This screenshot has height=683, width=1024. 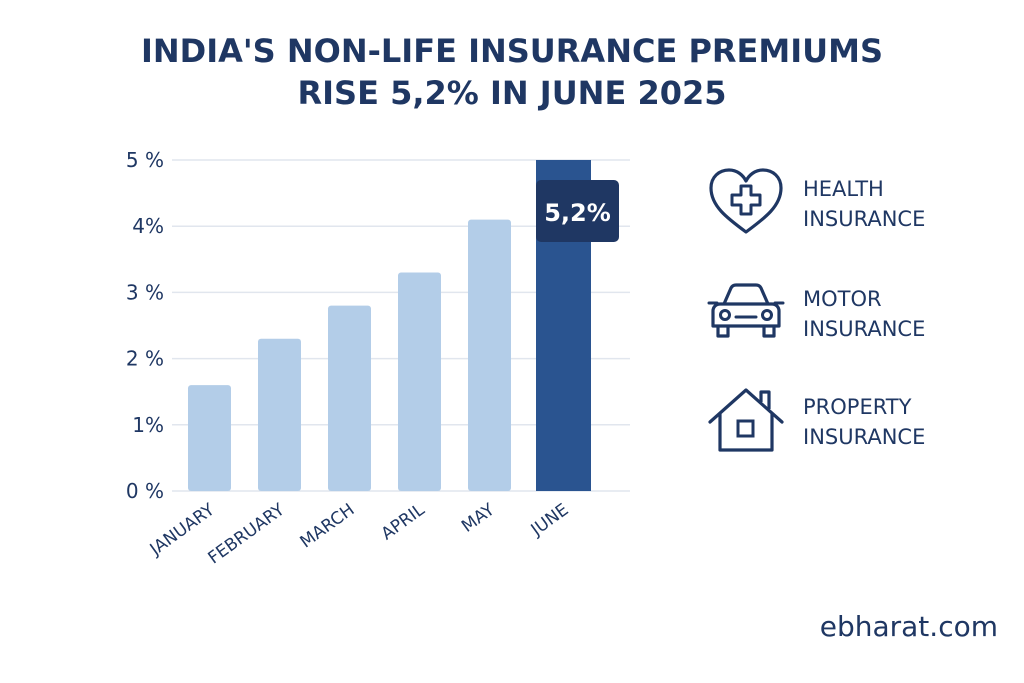 I want to click on legend-item-property: PROPERTY INSURANCE, so click(x=855, y=419).